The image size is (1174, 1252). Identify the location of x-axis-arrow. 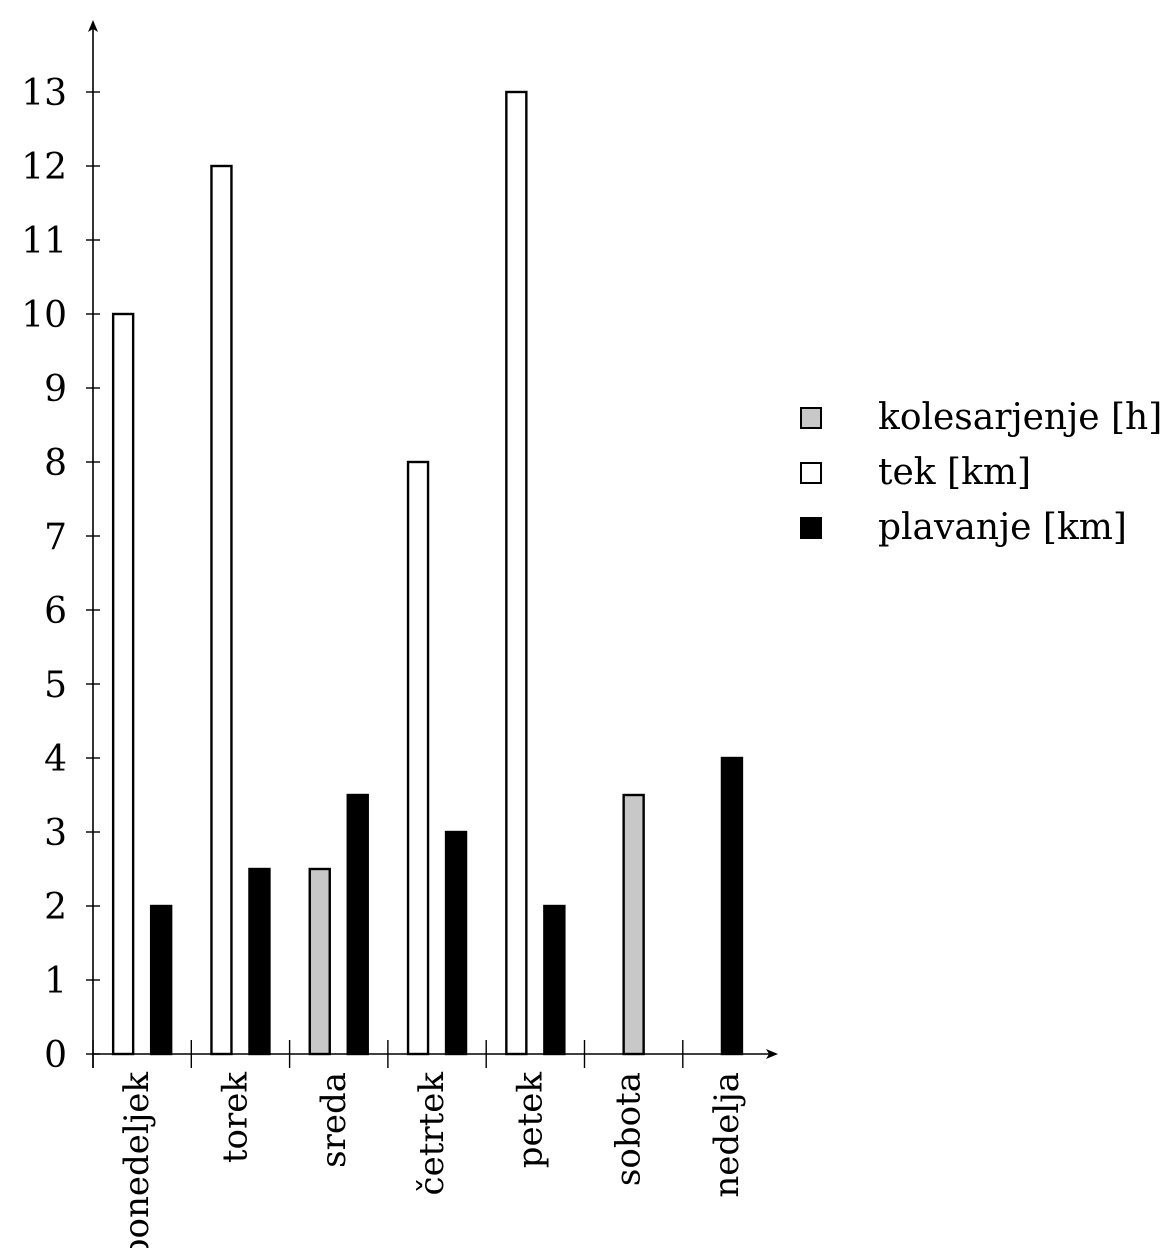
(772, 1054).